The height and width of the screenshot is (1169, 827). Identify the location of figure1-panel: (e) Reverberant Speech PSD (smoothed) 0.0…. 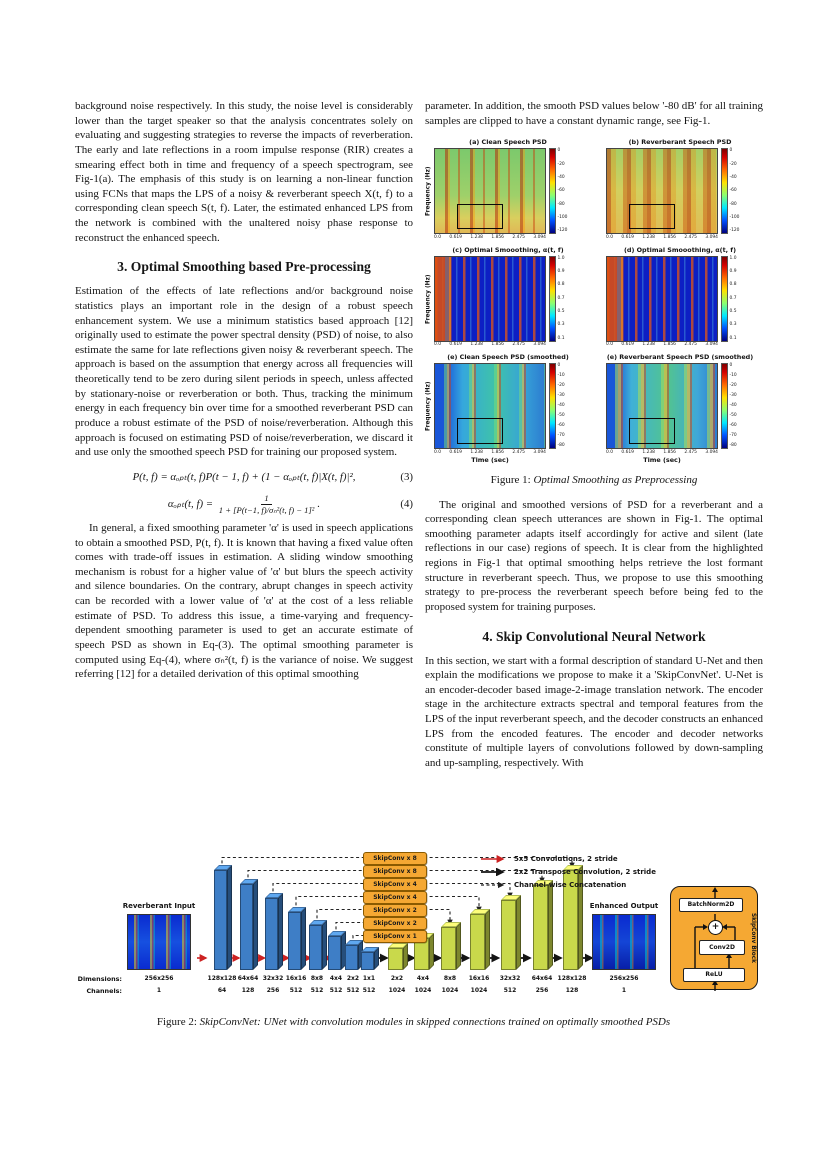
(680, 409).